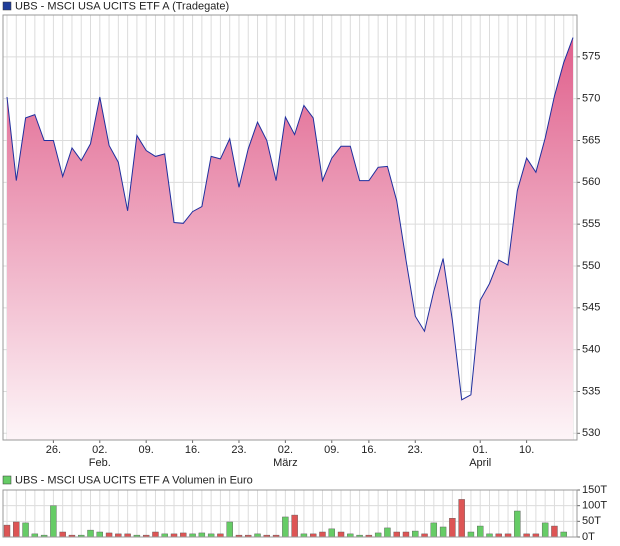  I want to click on y-tick-label: 530, so click(591, 433).